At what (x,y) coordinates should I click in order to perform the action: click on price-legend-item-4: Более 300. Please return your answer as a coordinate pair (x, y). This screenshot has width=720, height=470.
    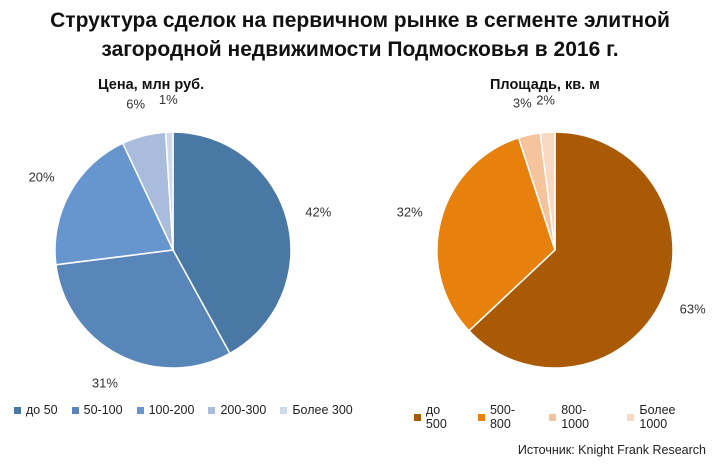
    Looking at the image, I should click on (316, 410).